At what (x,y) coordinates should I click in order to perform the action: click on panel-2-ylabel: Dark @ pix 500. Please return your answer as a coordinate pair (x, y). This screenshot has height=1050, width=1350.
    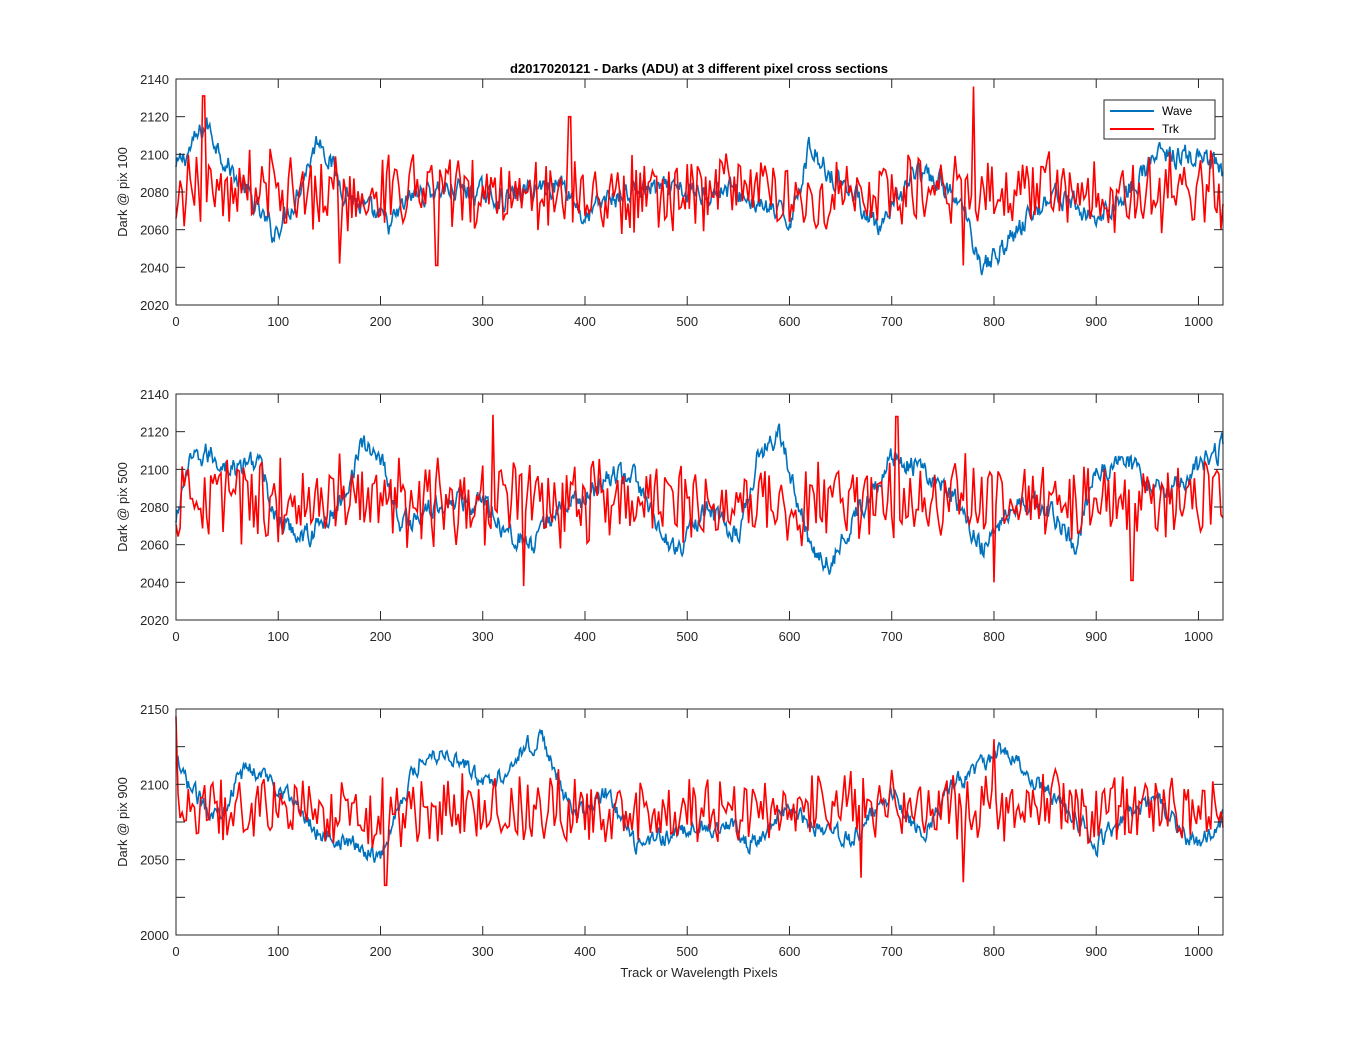
    Looking at the image, I should click on (122, 507).